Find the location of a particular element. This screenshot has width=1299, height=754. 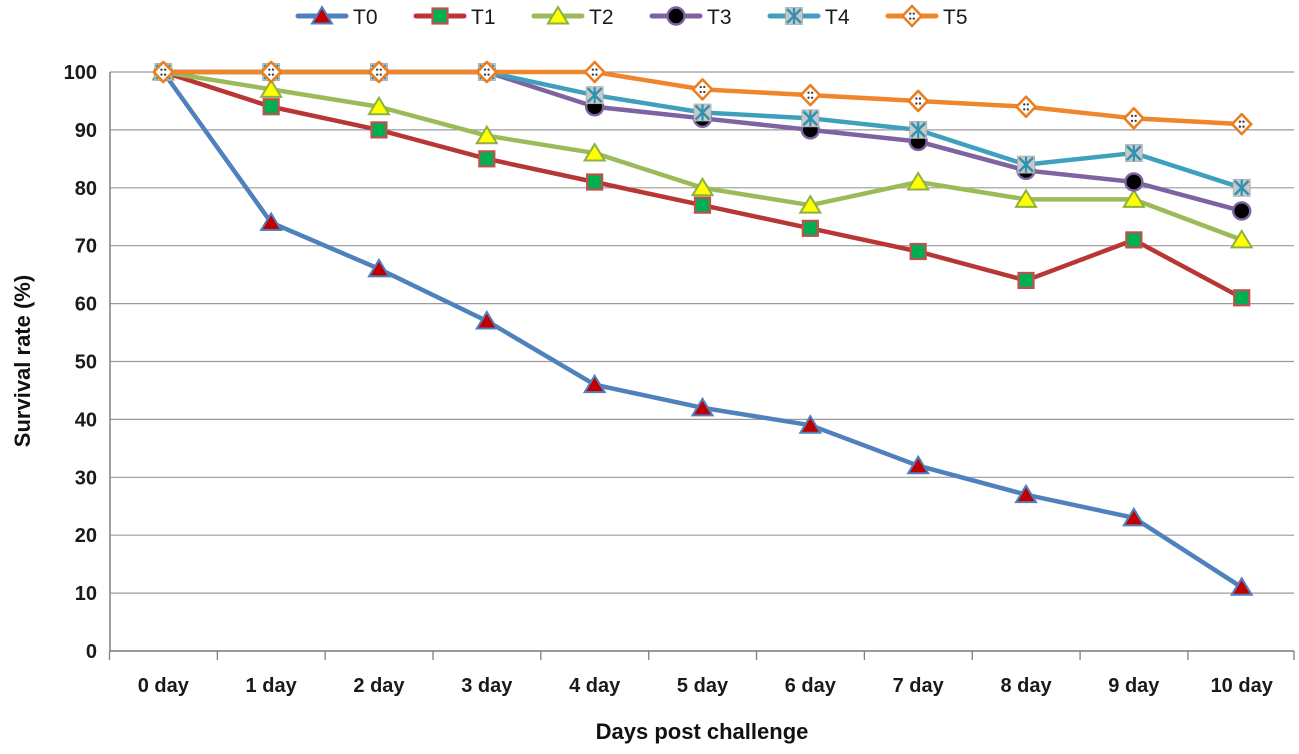

marker-T5-day4 is located at coordinates (594, 72).